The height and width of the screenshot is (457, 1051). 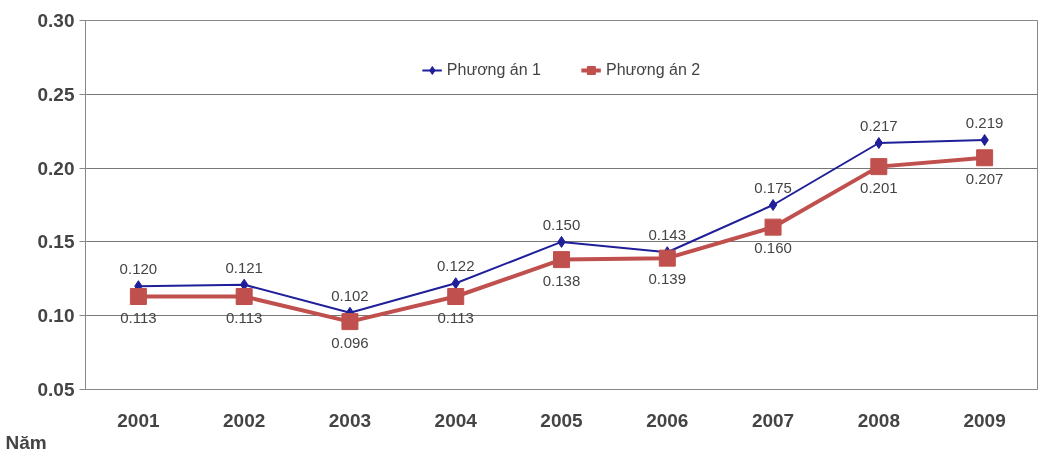 What do you see at coordinates (56, 168) in the screenshot?
I see `y-tick-label: 0.20` at bounding box center [56, 168].